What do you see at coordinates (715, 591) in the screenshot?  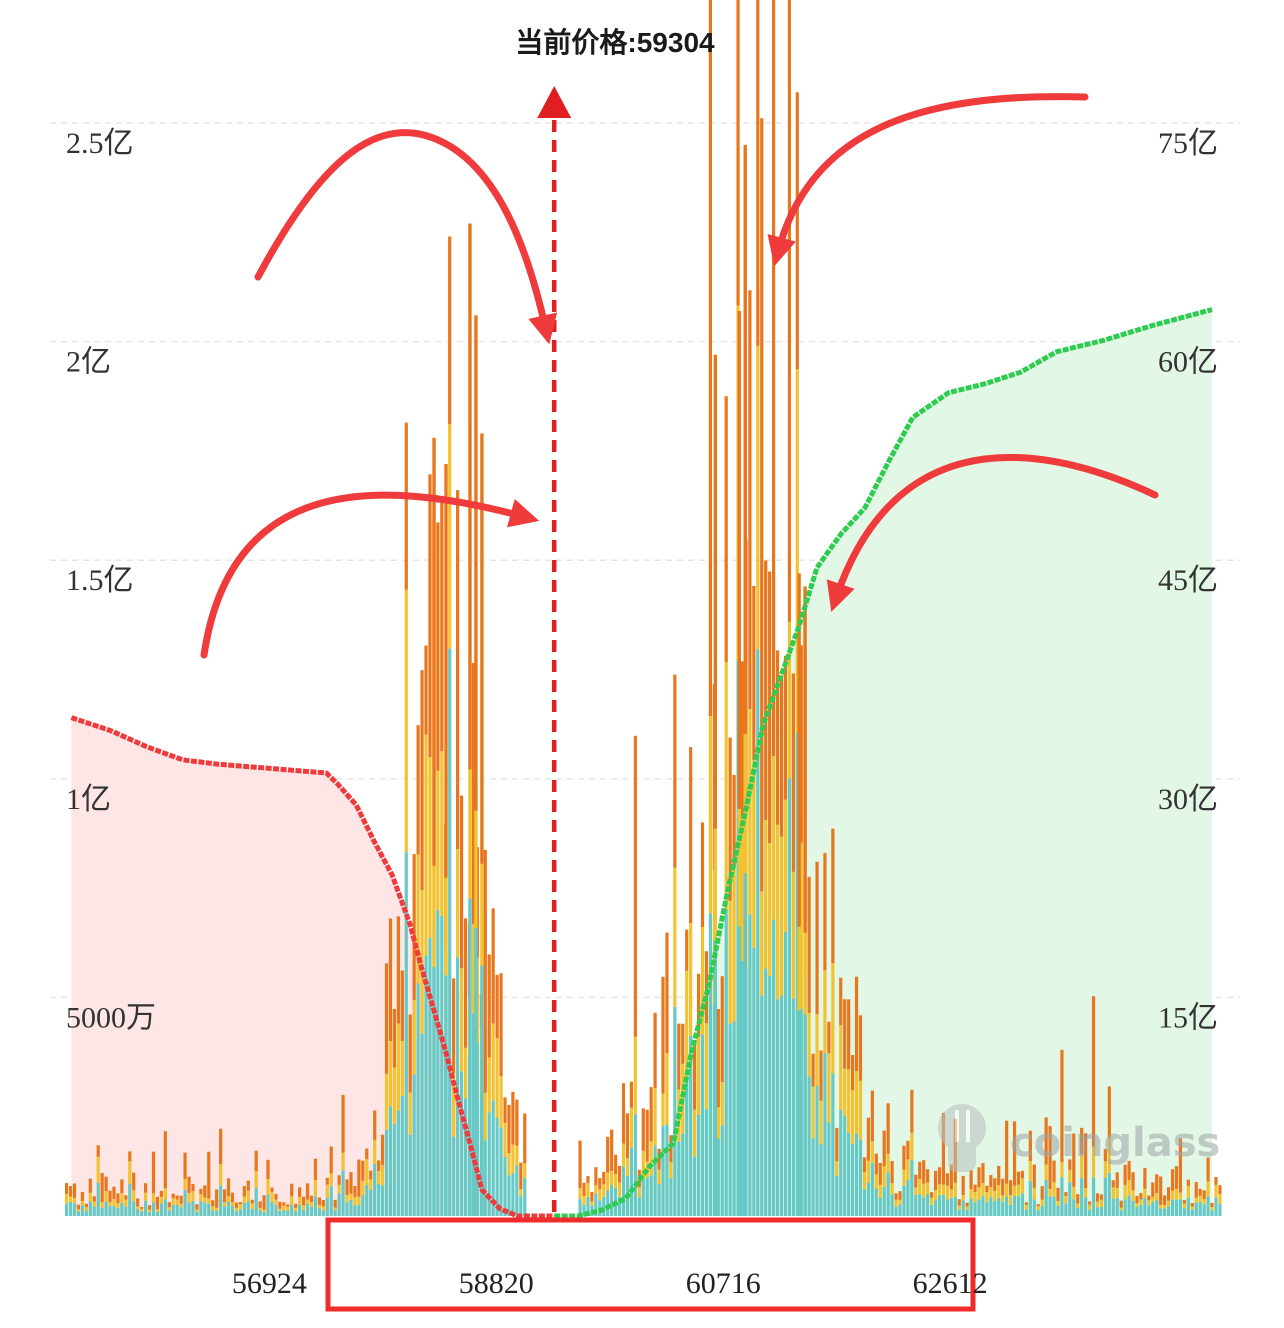 I see `peak-bar-top` at bounding box center [715, 591].